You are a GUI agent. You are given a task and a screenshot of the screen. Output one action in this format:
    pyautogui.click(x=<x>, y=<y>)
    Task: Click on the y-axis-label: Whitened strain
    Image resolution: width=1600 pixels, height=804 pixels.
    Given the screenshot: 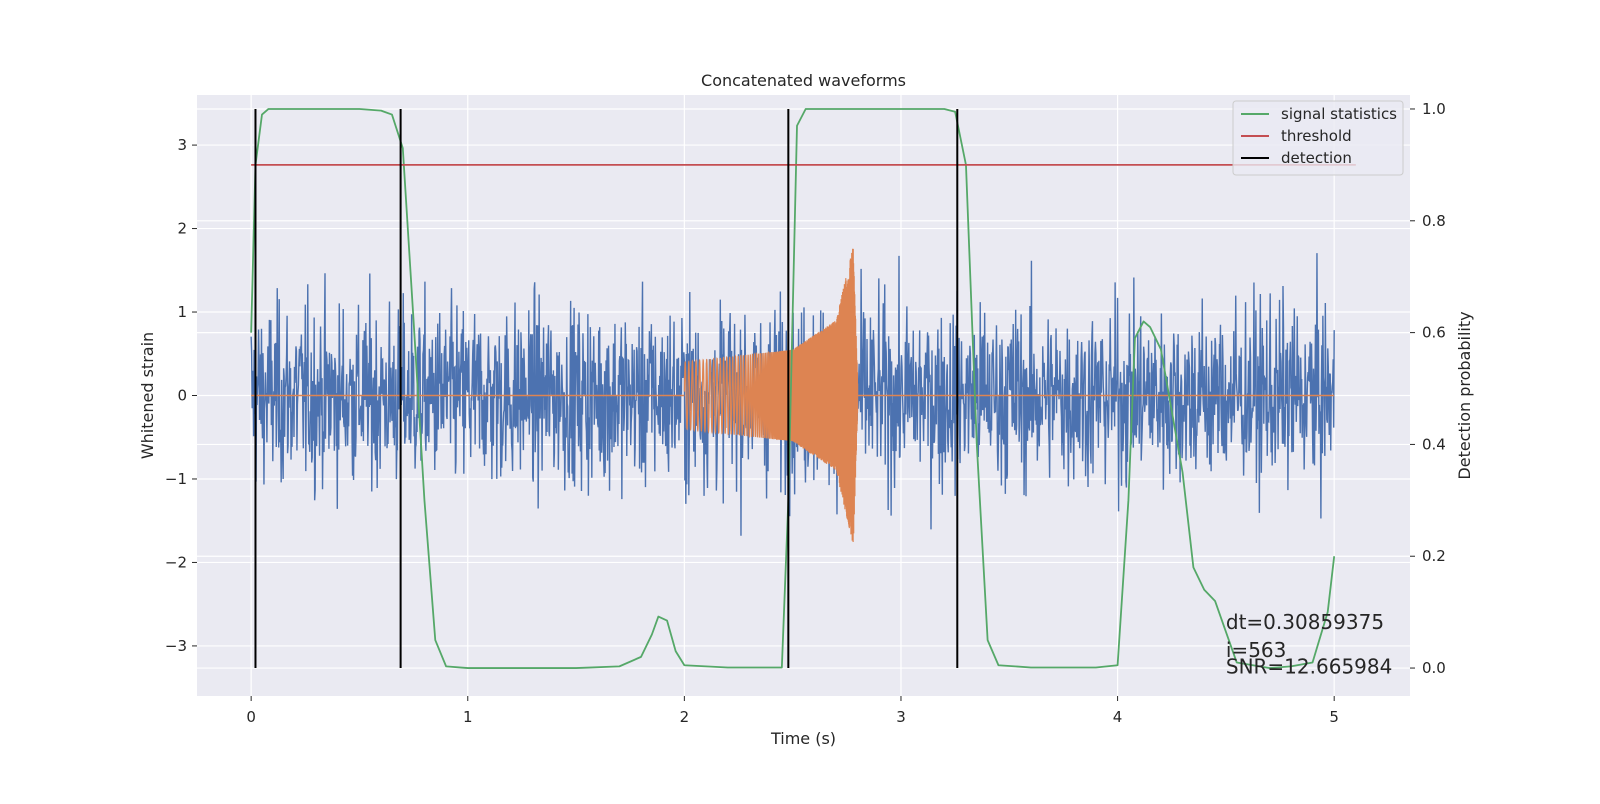 What is the action you would take?
    pyautogui.click(x=147, y=395)
    